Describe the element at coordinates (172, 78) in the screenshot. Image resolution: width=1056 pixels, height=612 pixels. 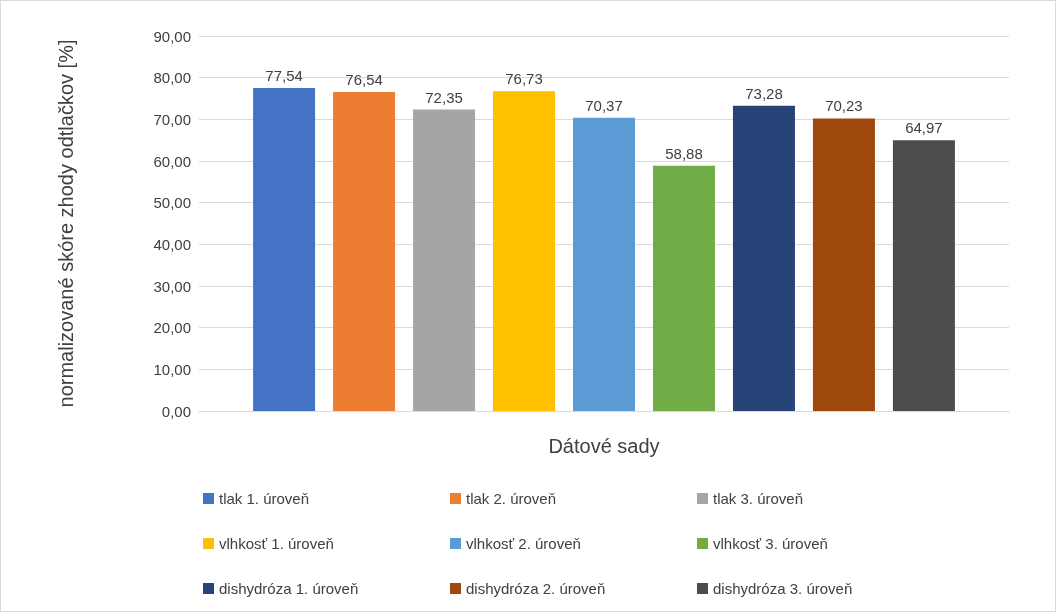
I see `y-tick-label: 80,00` at that location.